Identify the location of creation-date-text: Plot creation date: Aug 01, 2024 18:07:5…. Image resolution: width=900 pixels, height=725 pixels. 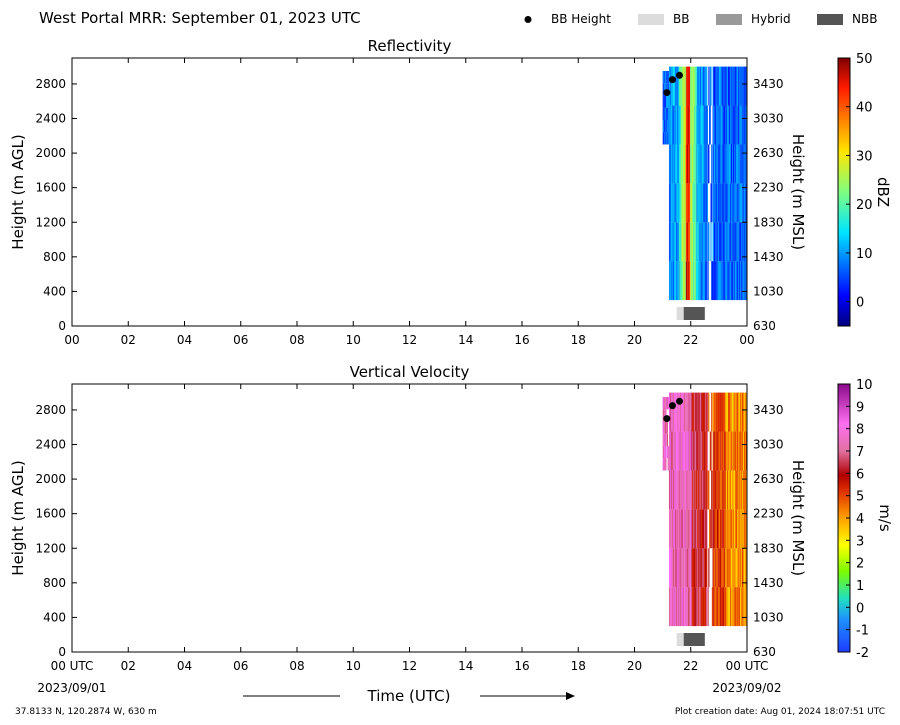
(780, 712).